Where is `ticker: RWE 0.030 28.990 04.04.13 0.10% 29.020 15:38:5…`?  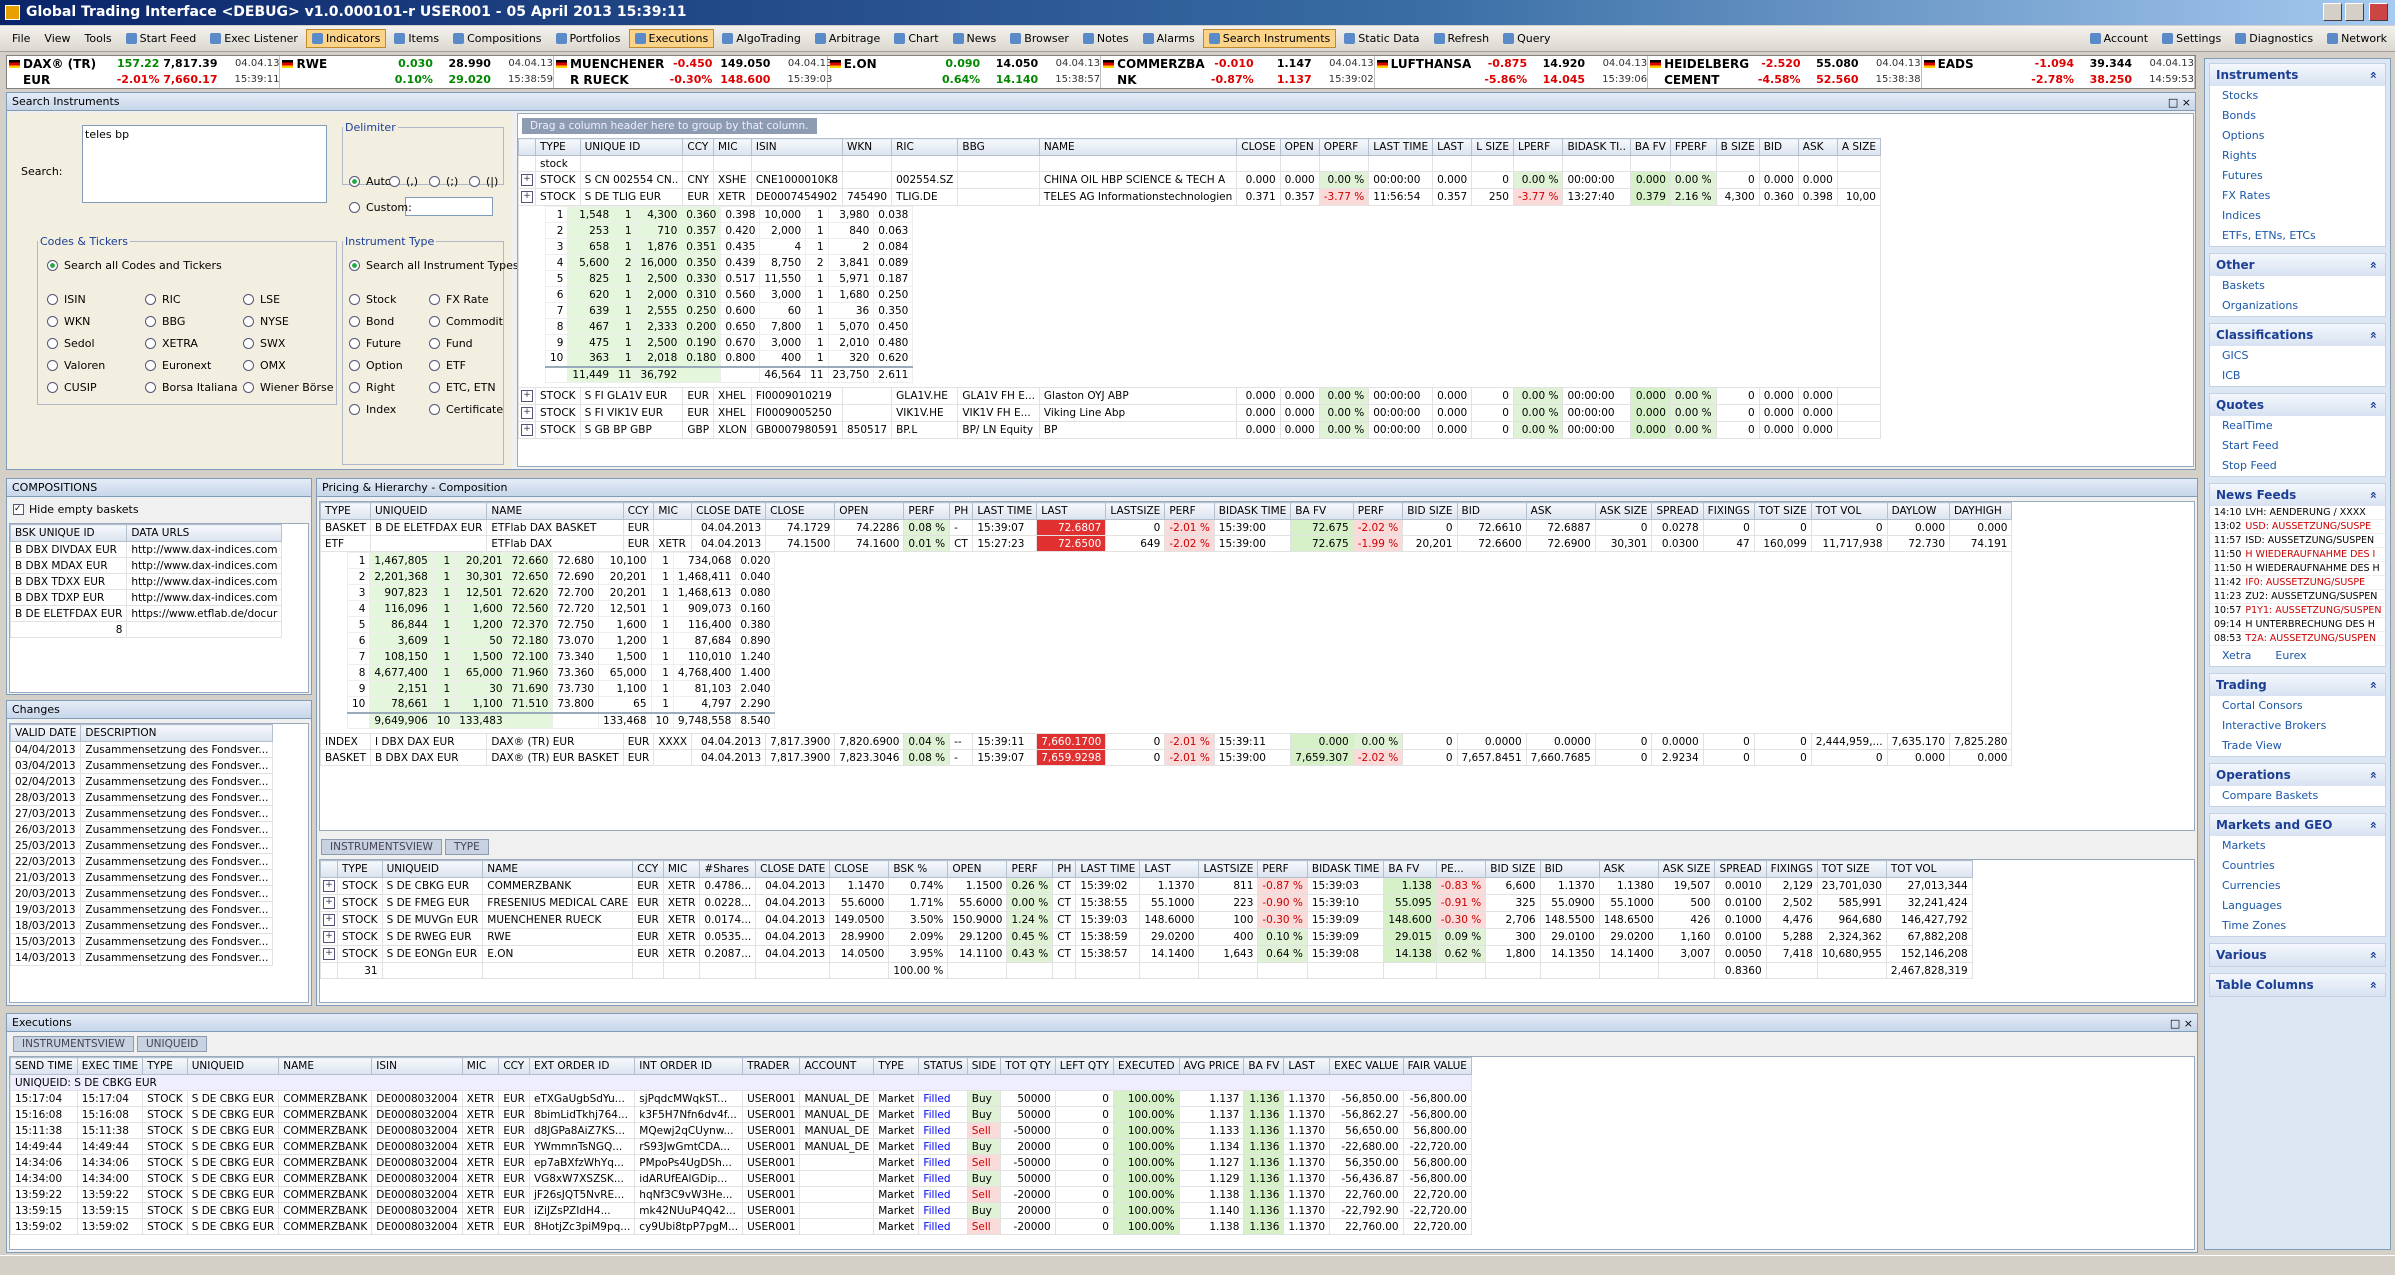
ticker: RWE 0.030 28.990 04.04.13 0.10% 29.020 15:38:5… is located at coordinates (417, 72).